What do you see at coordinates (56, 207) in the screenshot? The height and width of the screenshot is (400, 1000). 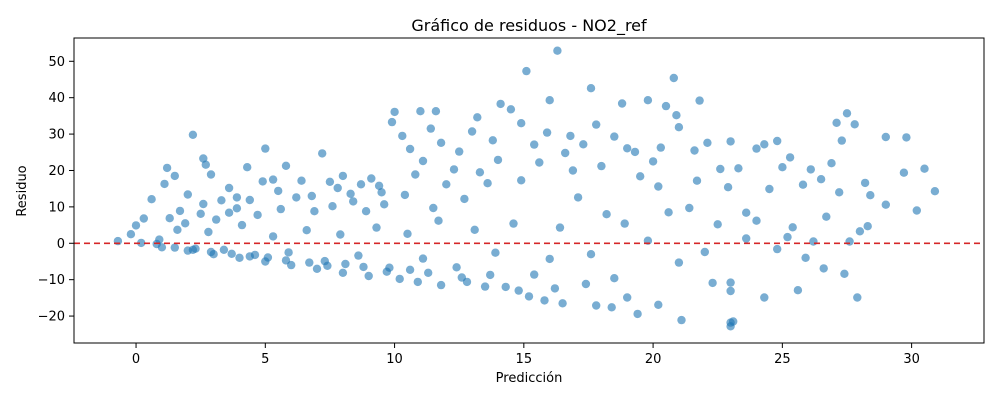 I see `y-tick-label: 10` at bounding box center [56, 207].